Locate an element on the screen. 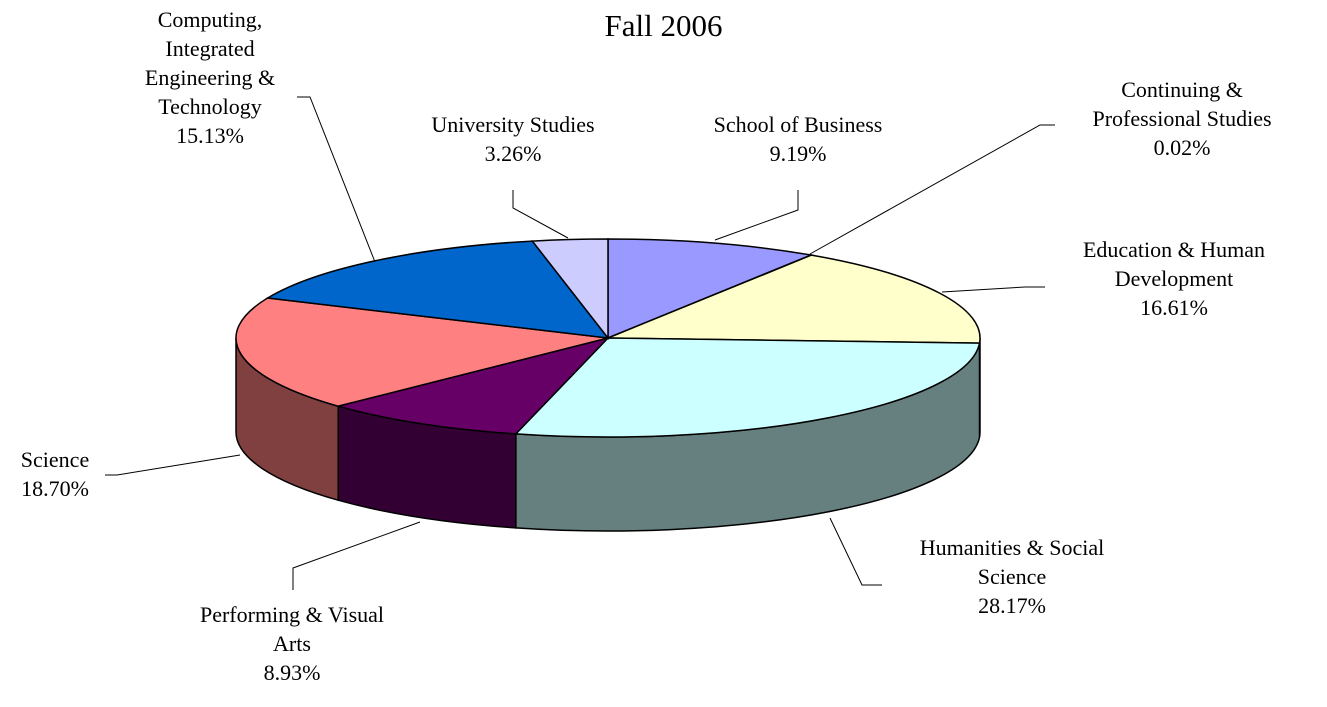  data-label: Continuing & Professional Studies 0.02% is located at coordinates (1182, 118).